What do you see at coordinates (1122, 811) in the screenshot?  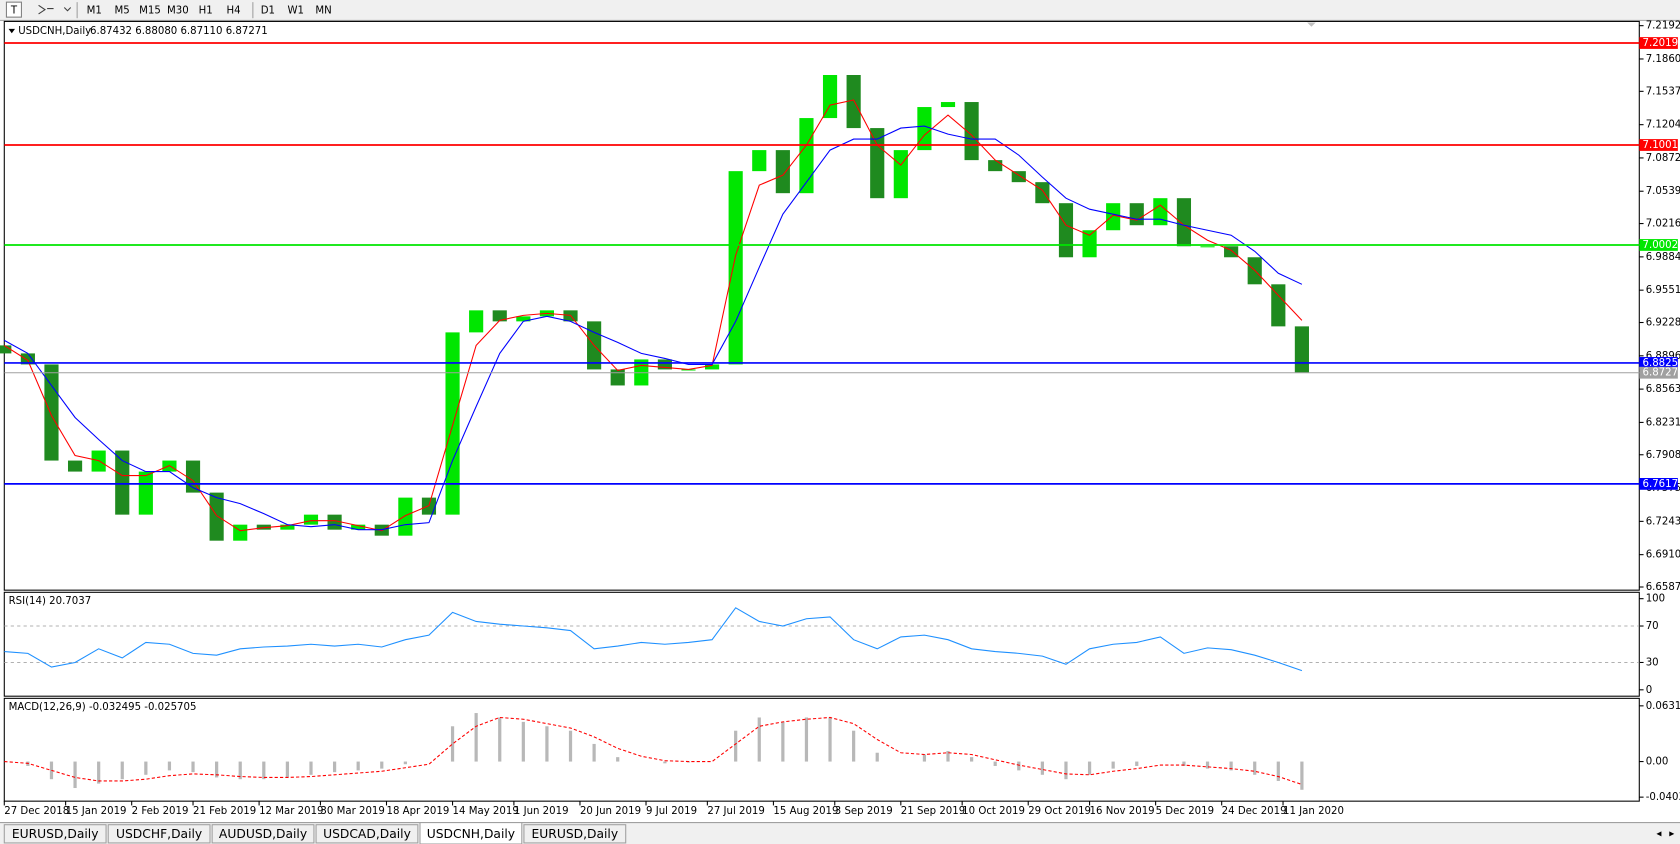 I see `x-tick-label: 16 Nov 2019` at bounding box center [1122, 811].